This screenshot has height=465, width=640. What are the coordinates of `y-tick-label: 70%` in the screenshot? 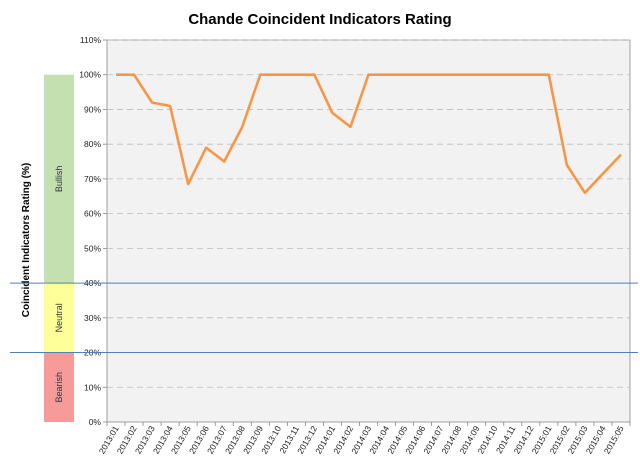 It's located at (92, 179).